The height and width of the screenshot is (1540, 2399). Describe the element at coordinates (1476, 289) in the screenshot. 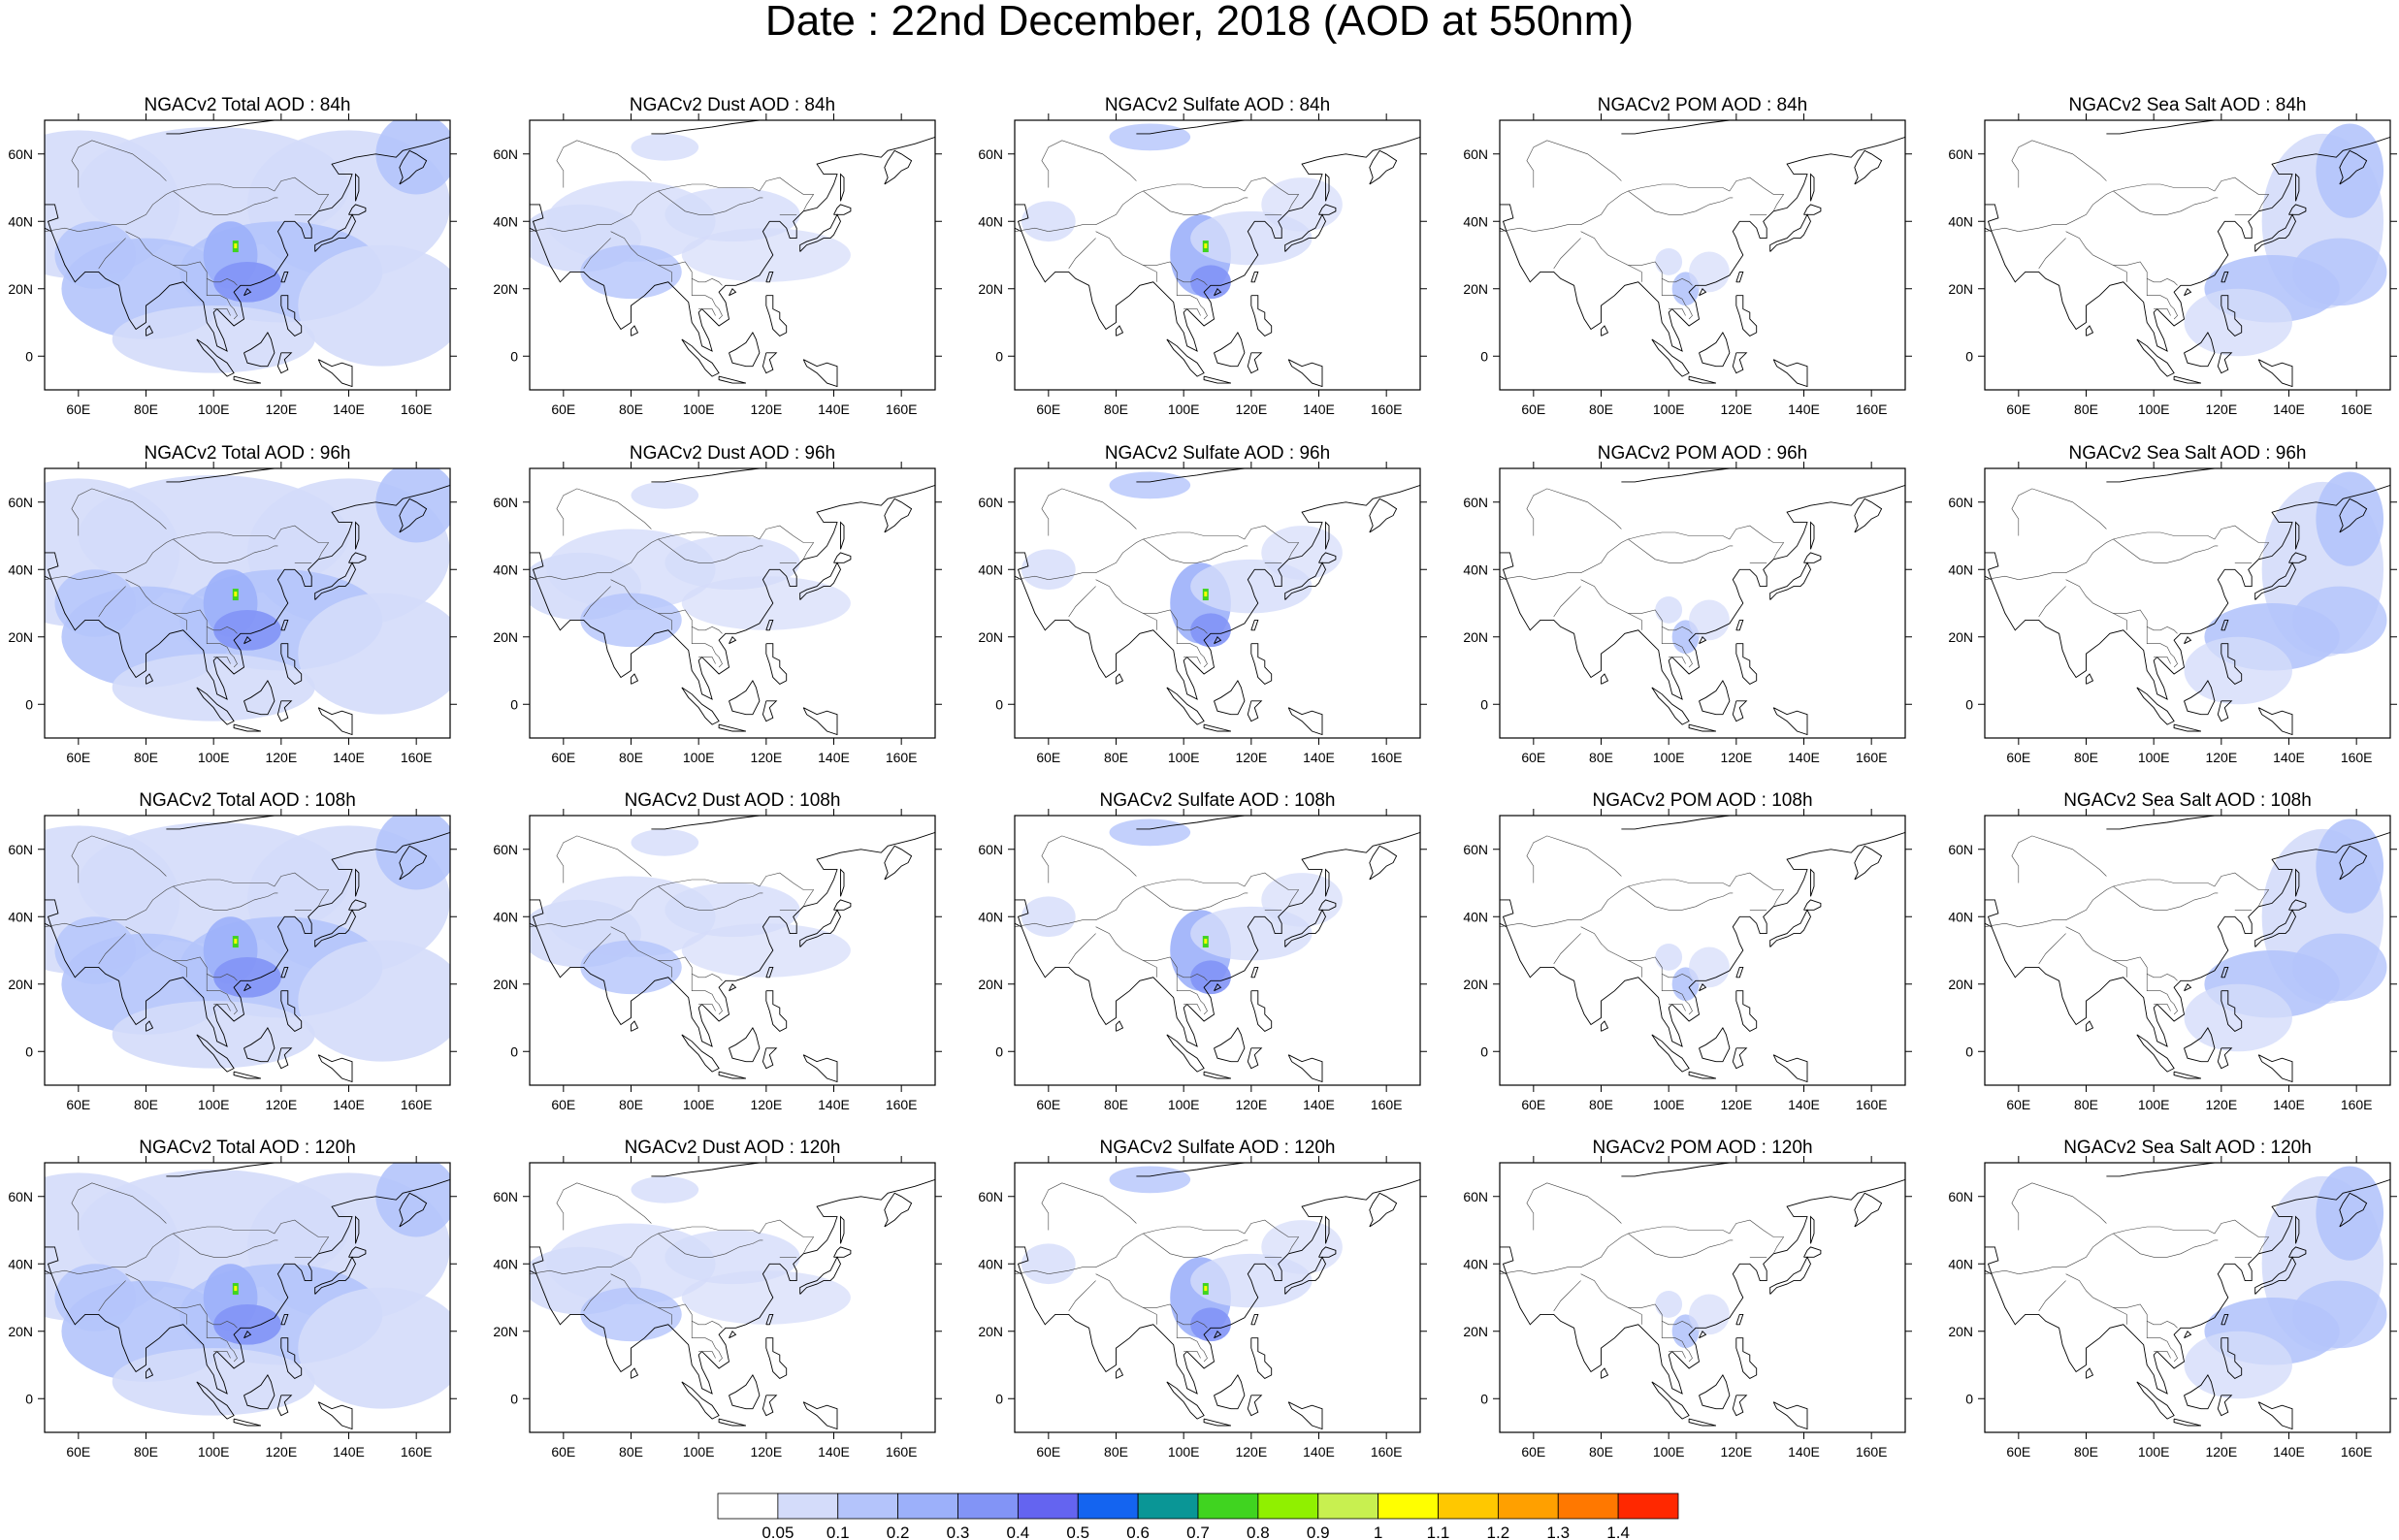

I see `lat-tick-label: 20N` at that location.